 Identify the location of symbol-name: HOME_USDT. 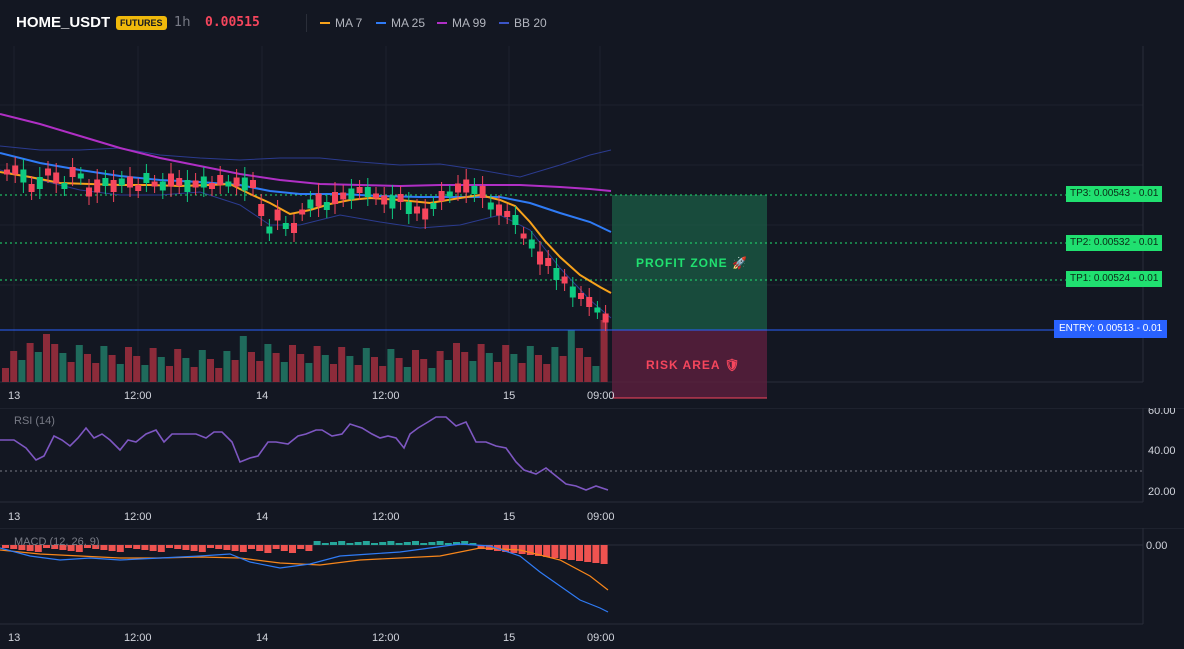
(63, 22).